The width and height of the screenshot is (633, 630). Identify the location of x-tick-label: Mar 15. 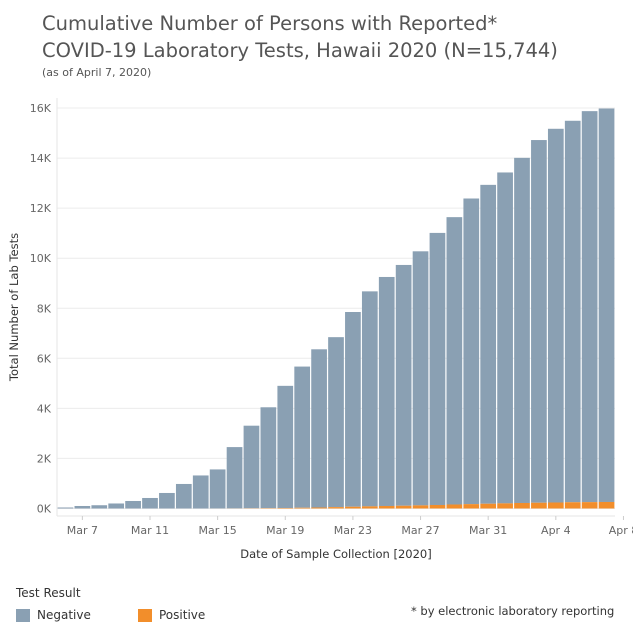
(218, 530).